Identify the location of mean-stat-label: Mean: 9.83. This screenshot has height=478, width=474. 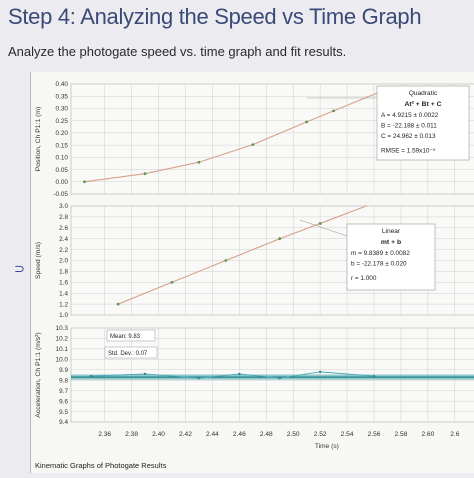
(125, 337).